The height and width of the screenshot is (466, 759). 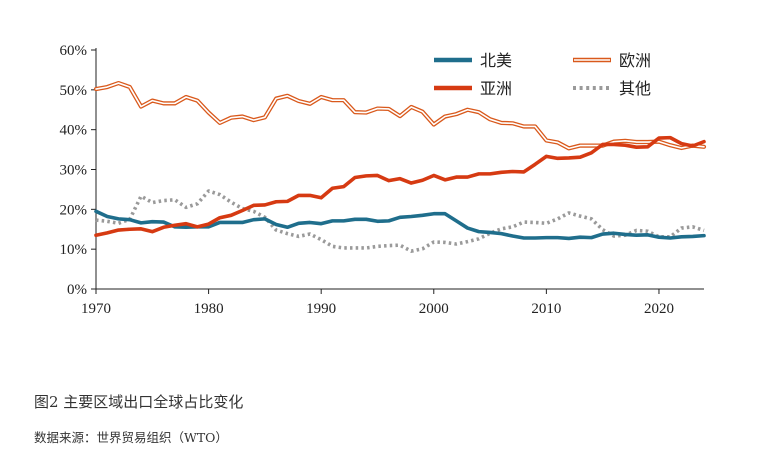 What do you see at coordinates (496, 88) in the screenshot?
I see `legend-label: 亚洲` at bounding box center [496, 88].